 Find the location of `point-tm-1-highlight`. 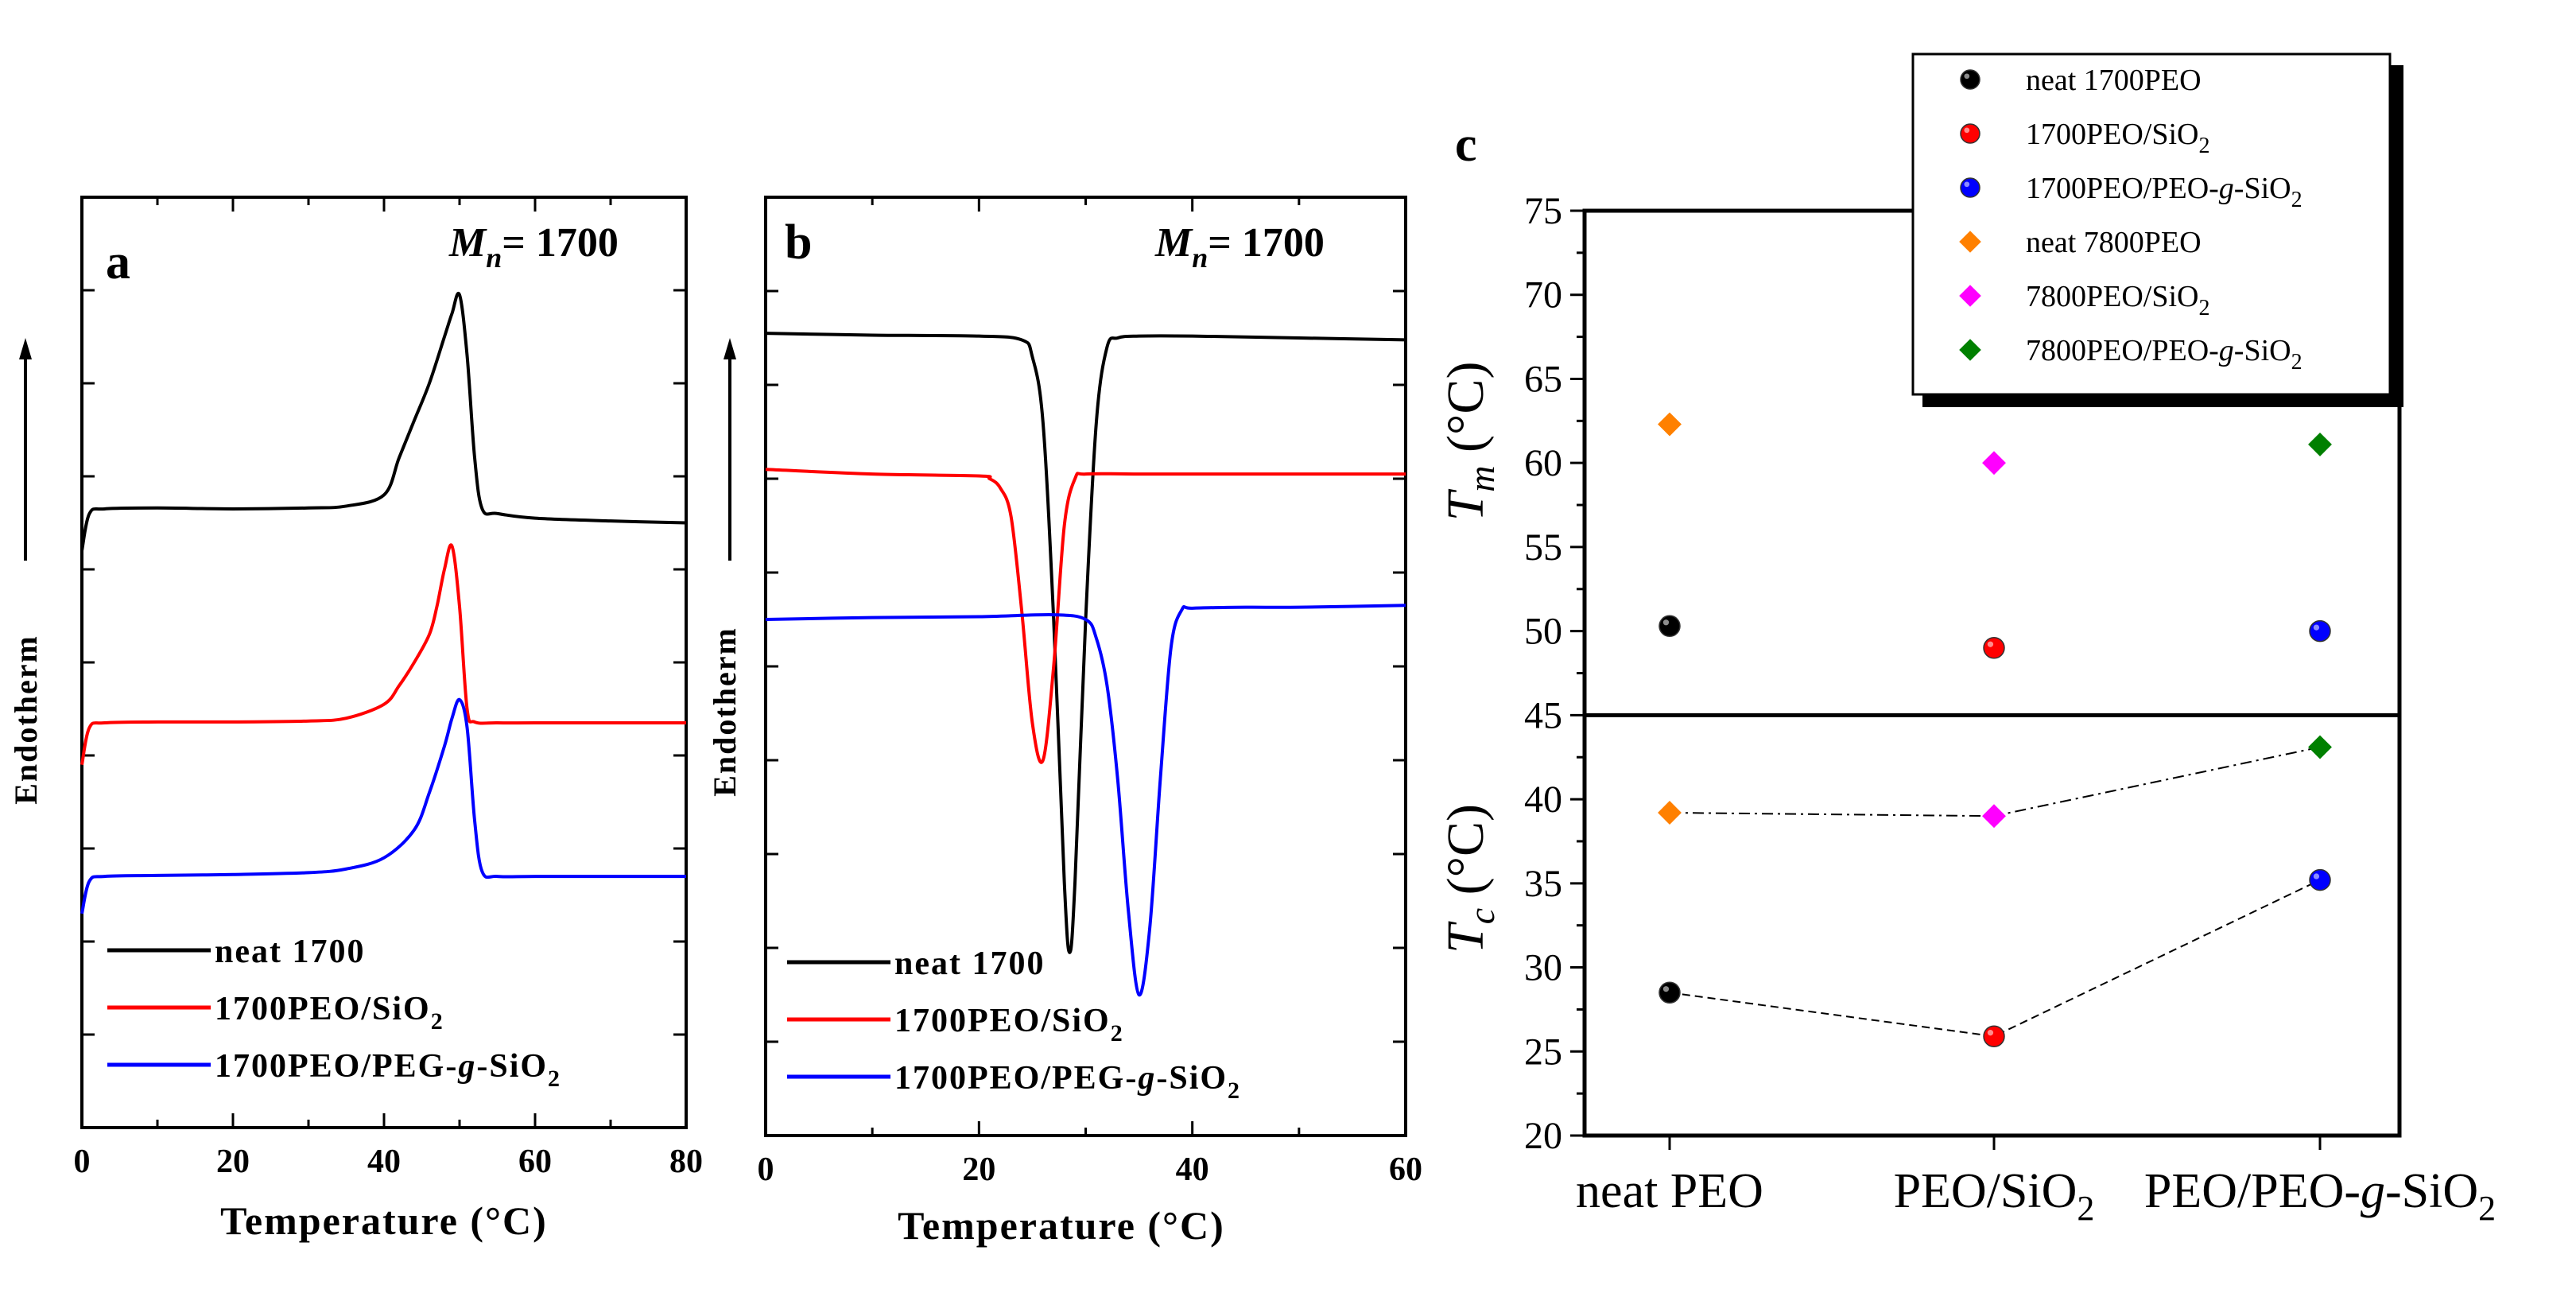

point-tm-1-highlight is located at coordinates (1991, 644).